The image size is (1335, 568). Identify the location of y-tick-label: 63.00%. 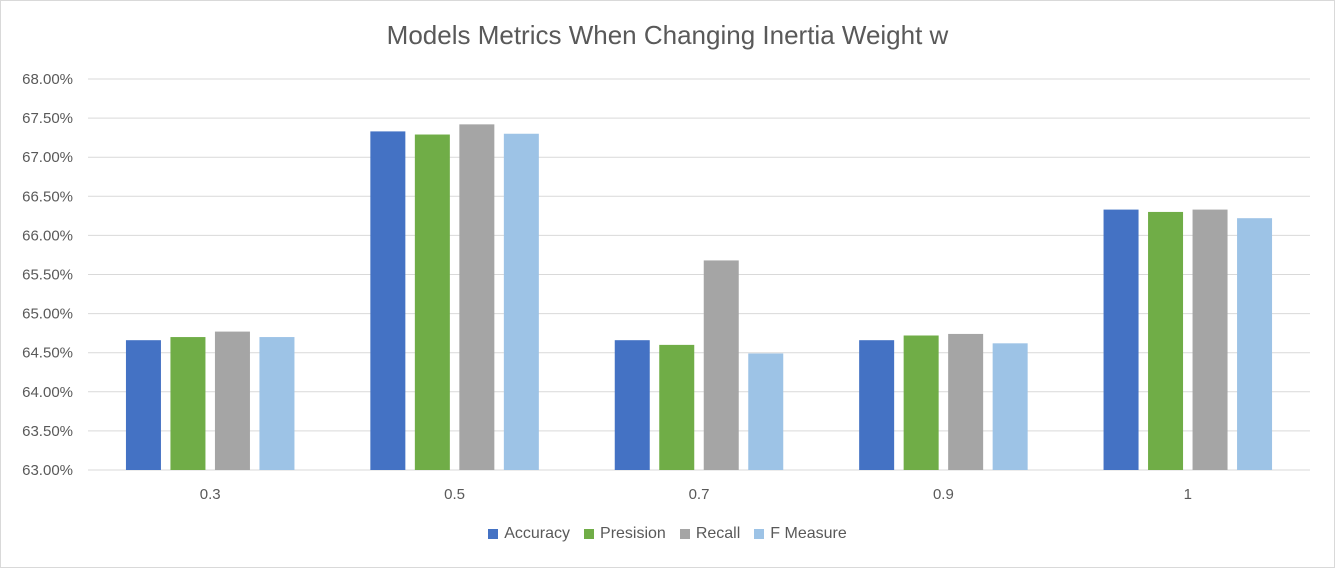
(47, 470).